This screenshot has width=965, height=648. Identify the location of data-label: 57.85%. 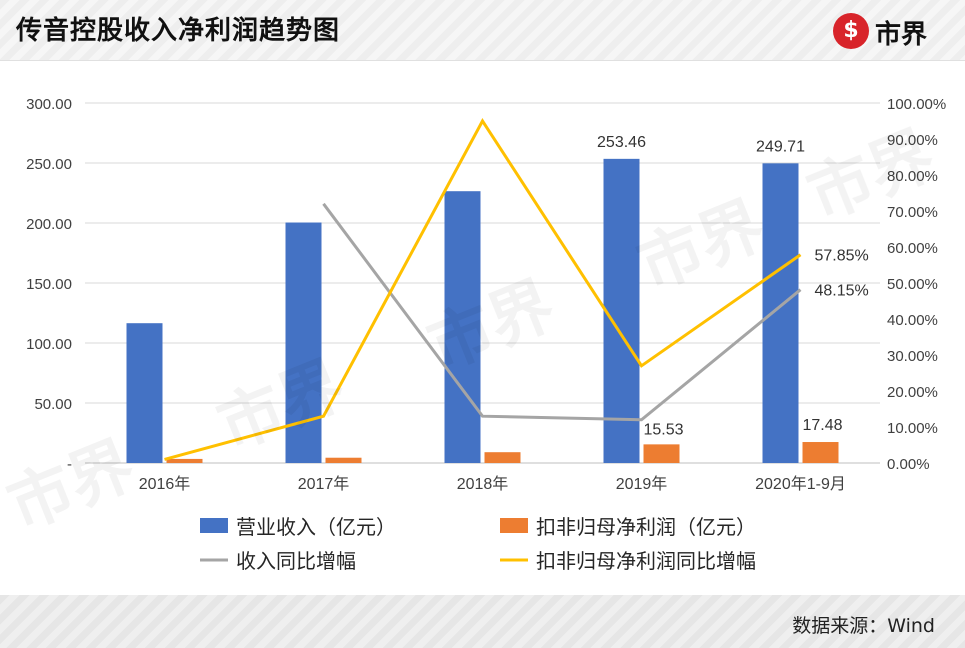
(842, 256).